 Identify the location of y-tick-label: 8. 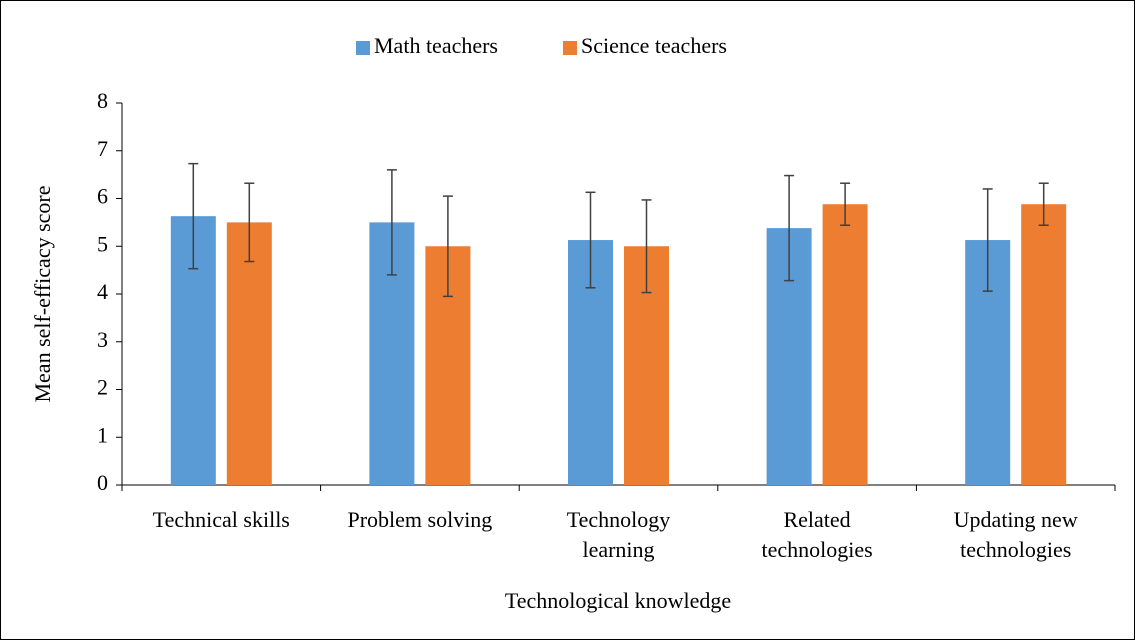
(102, 100).